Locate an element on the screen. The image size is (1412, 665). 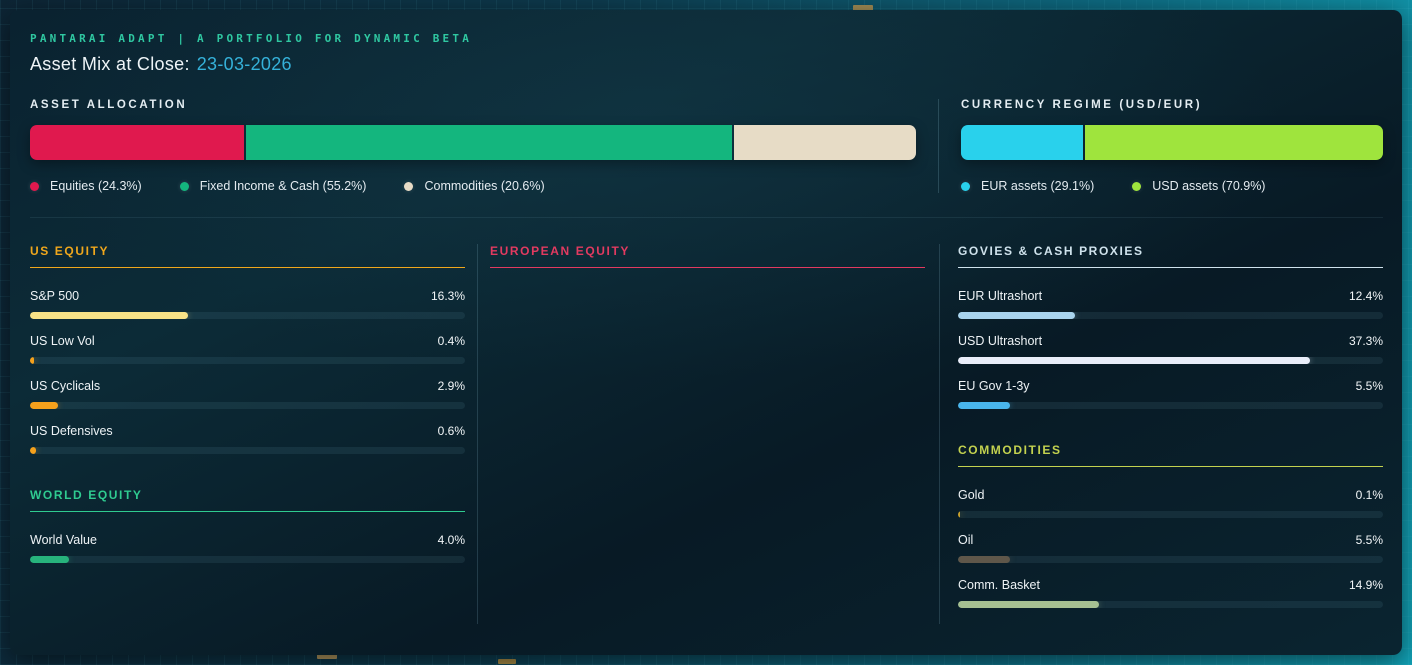
holding-value-gold: 0.1% is located at coordinates (1369, 495).